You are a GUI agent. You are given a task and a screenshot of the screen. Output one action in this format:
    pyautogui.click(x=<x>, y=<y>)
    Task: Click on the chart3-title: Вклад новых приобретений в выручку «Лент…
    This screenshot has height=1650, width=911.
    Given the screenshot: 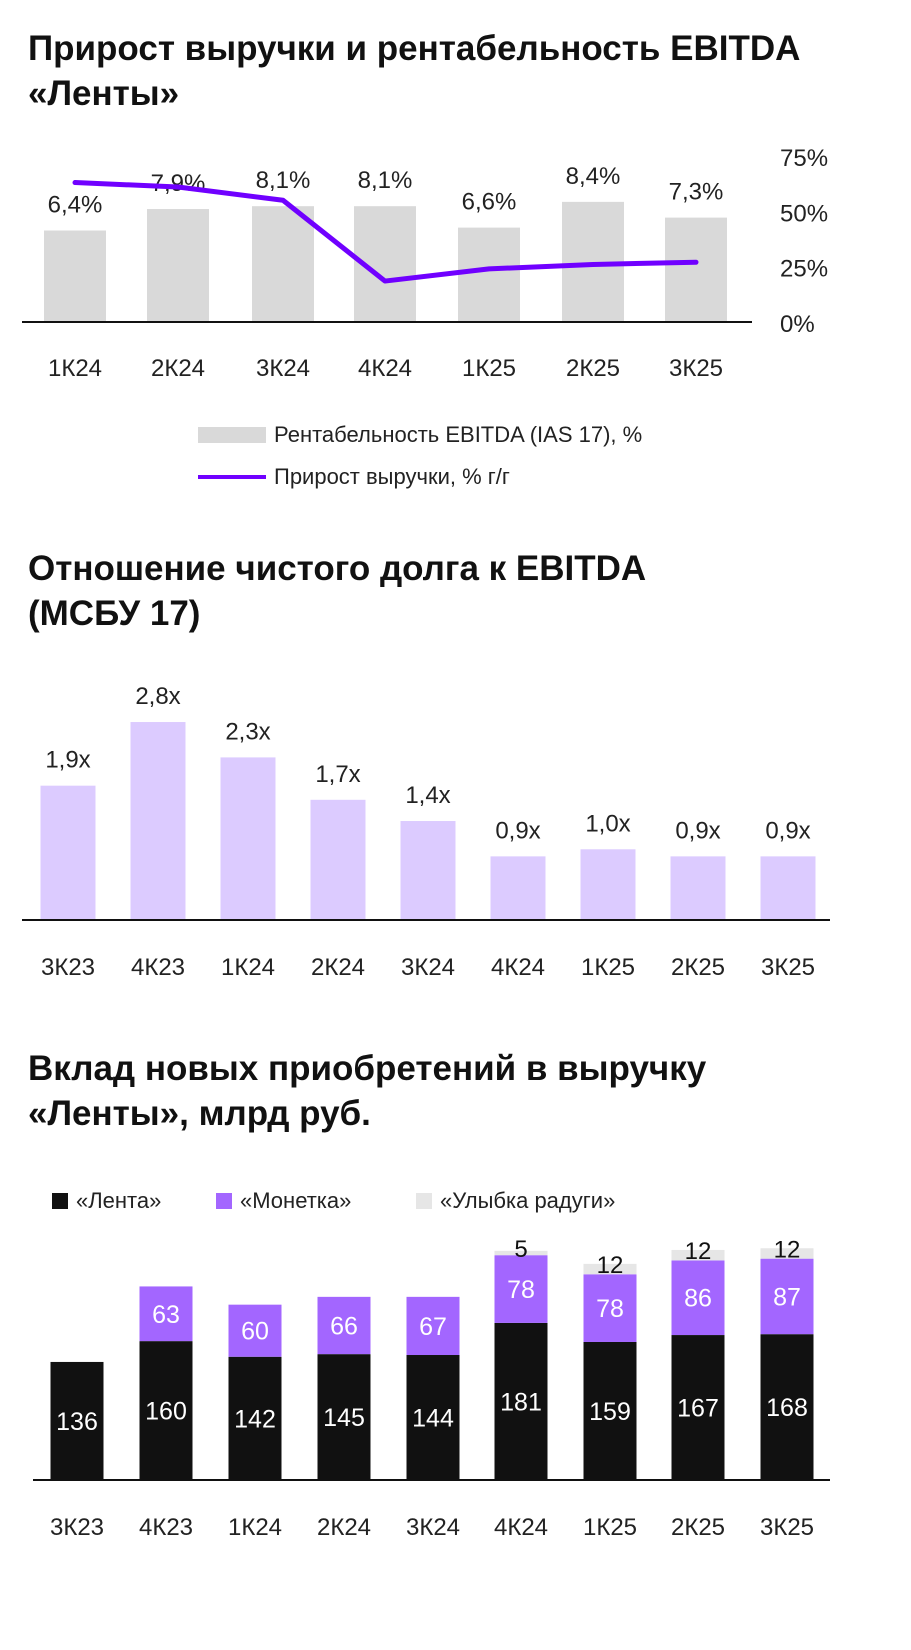 What is the action you would take?
    pyautogui.click(x=367, y=1091)
    